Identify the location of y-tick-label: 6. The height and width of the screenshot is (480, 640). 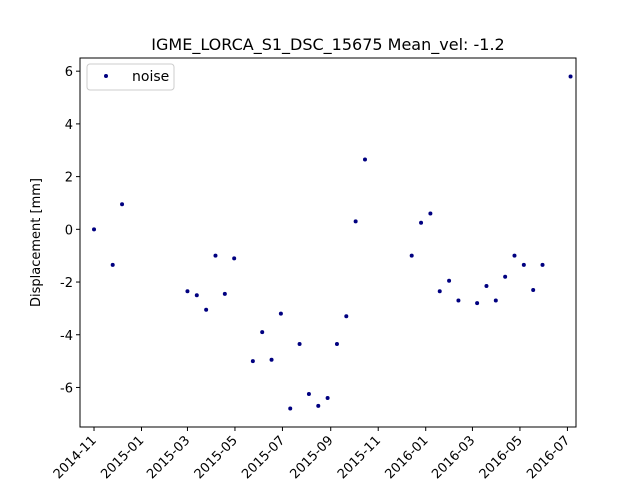
(69, 72).